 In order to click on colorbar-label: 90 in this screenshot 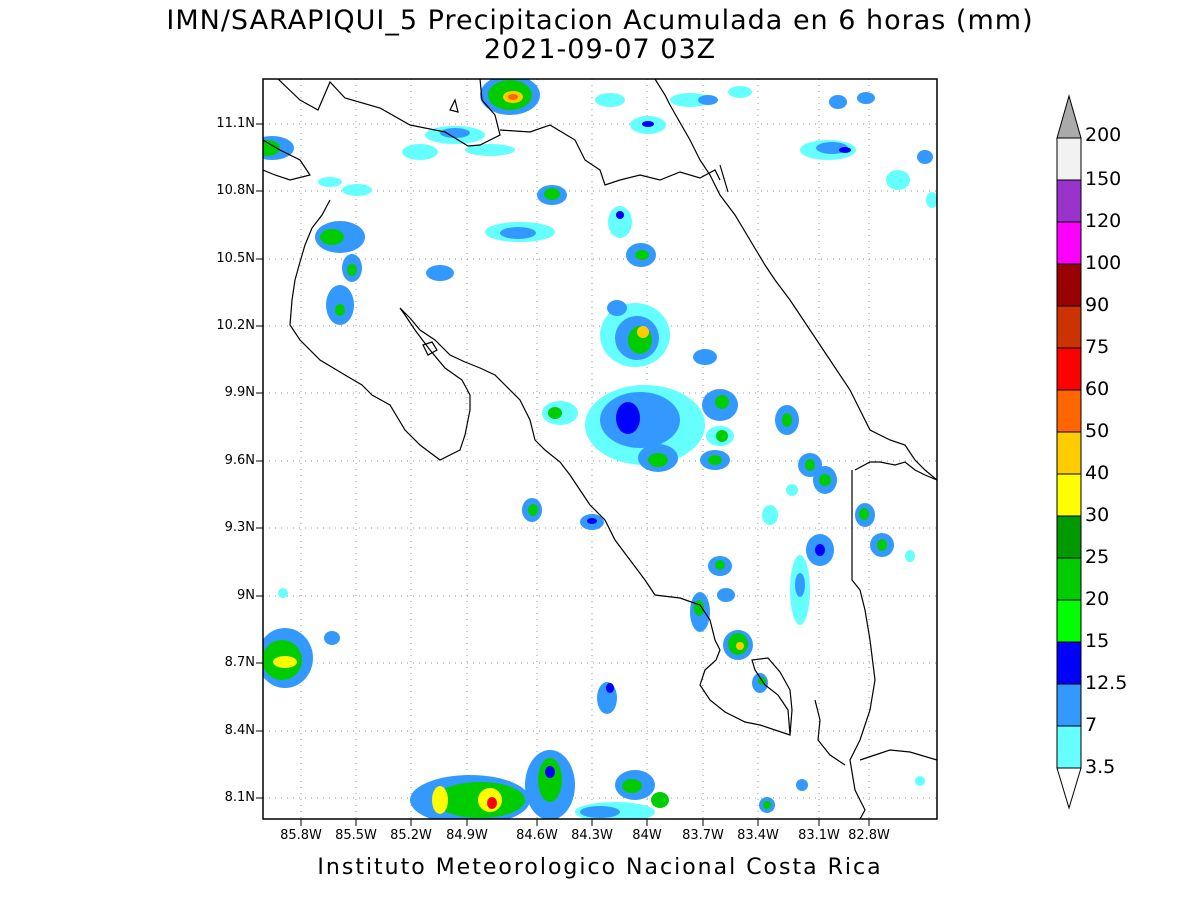, I will do `click(1097, 305)`.